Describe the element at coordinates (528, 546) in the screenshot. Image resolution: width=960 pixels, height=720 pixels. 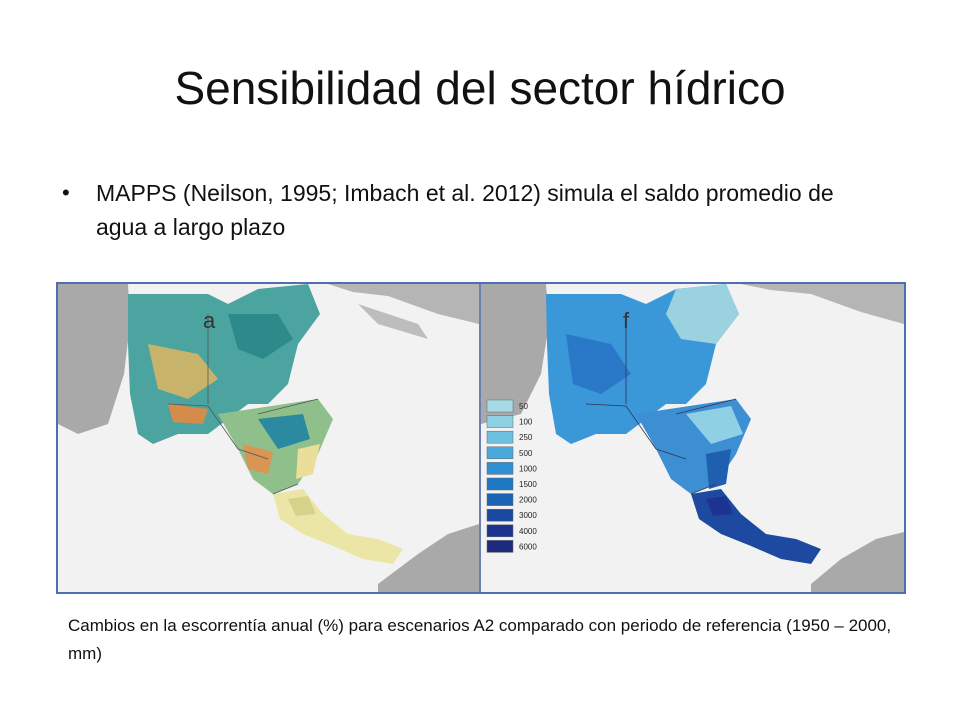
I see `legend-label: 6000` at that location.